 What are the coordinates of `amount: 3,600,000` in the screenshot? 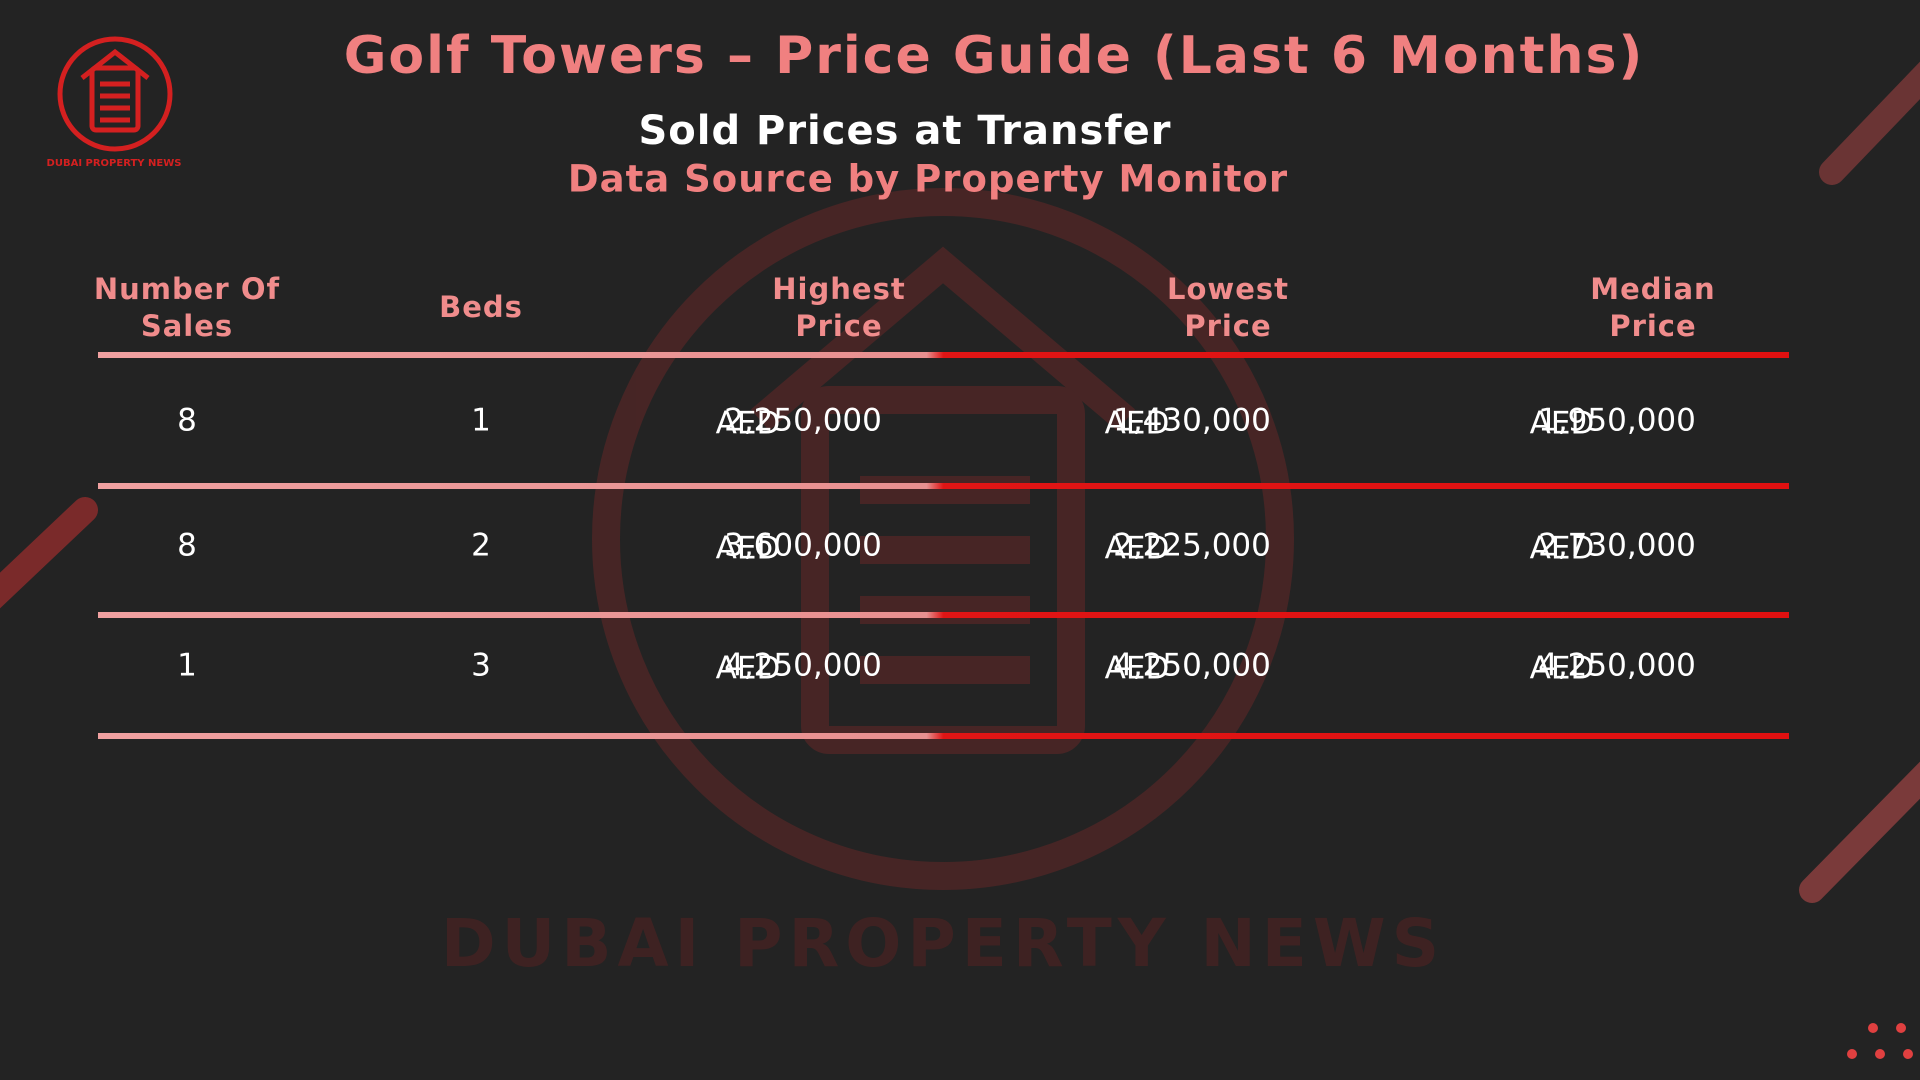 It's located at (803, 546).